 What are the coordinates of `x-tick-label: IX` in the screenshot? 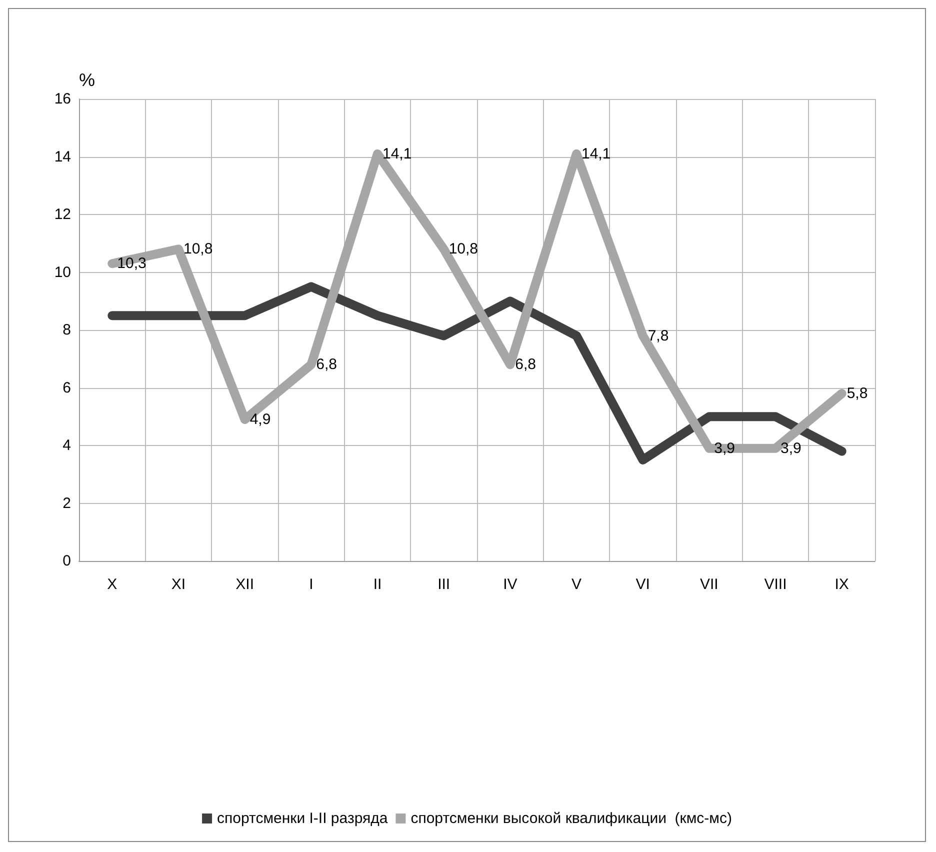 It's located at (841, 584).